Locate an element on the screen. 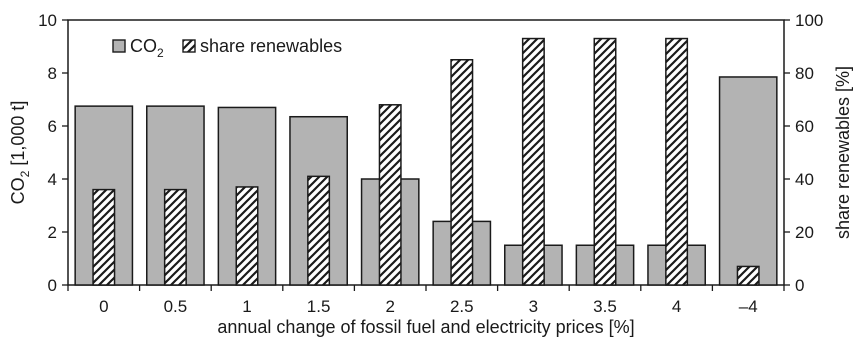  y-left-tick-label: 4 is located at coordinates (52, 179).